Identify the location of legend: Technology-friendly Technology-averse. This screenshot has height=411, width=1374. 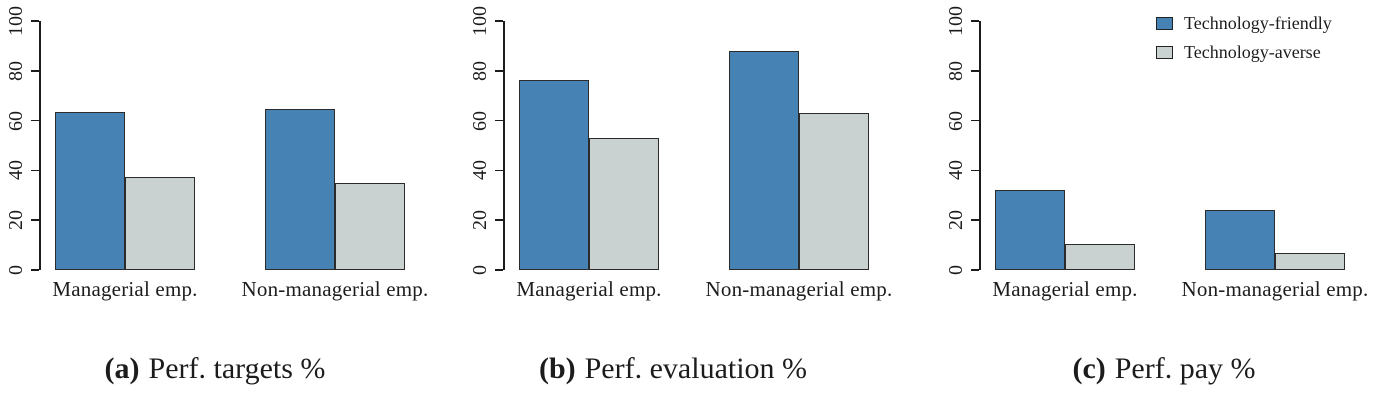
(1244, 38).